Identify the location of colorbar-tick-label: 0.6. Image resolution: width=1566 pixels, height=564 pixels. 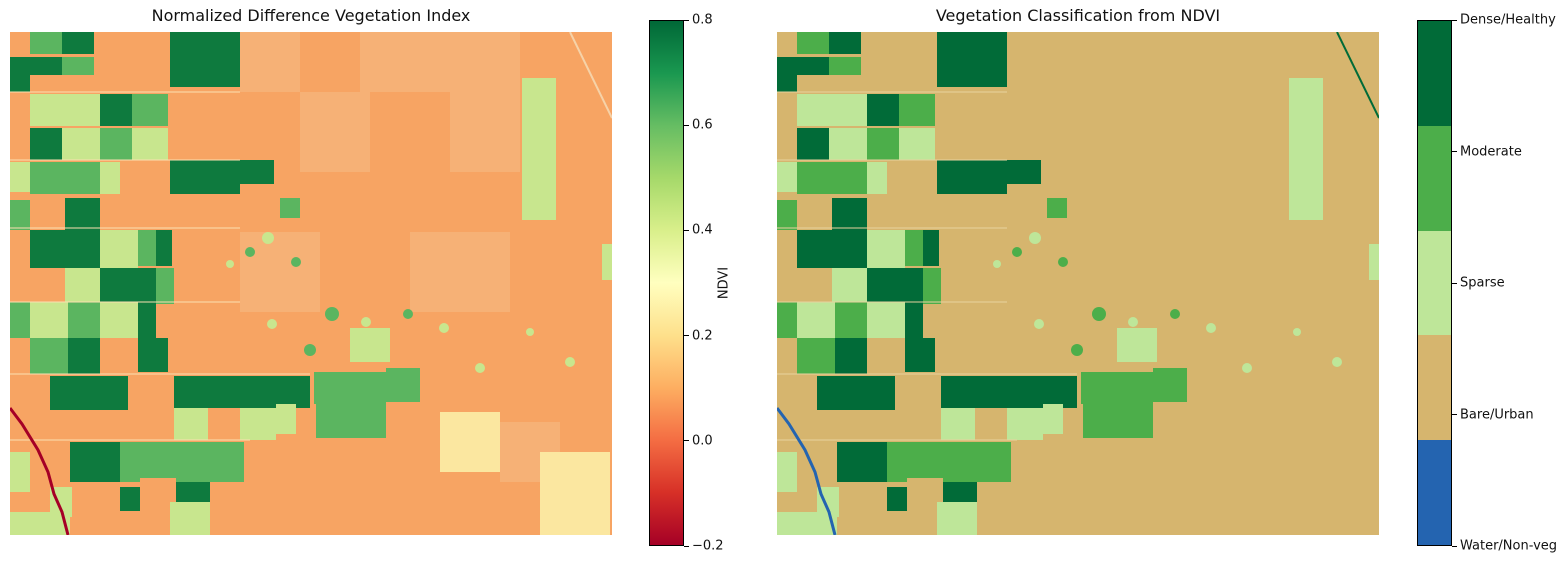
(702, 125).